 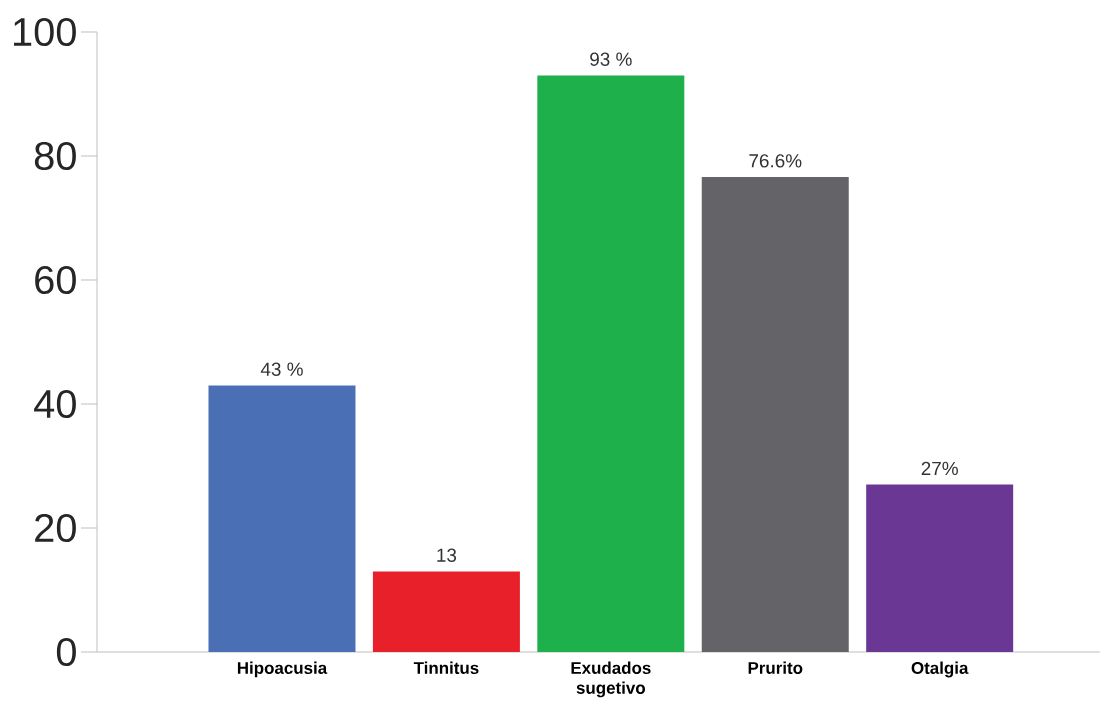 I want to click on x-tick-label: Exudados sugetivo, so click(x=611, y=679).